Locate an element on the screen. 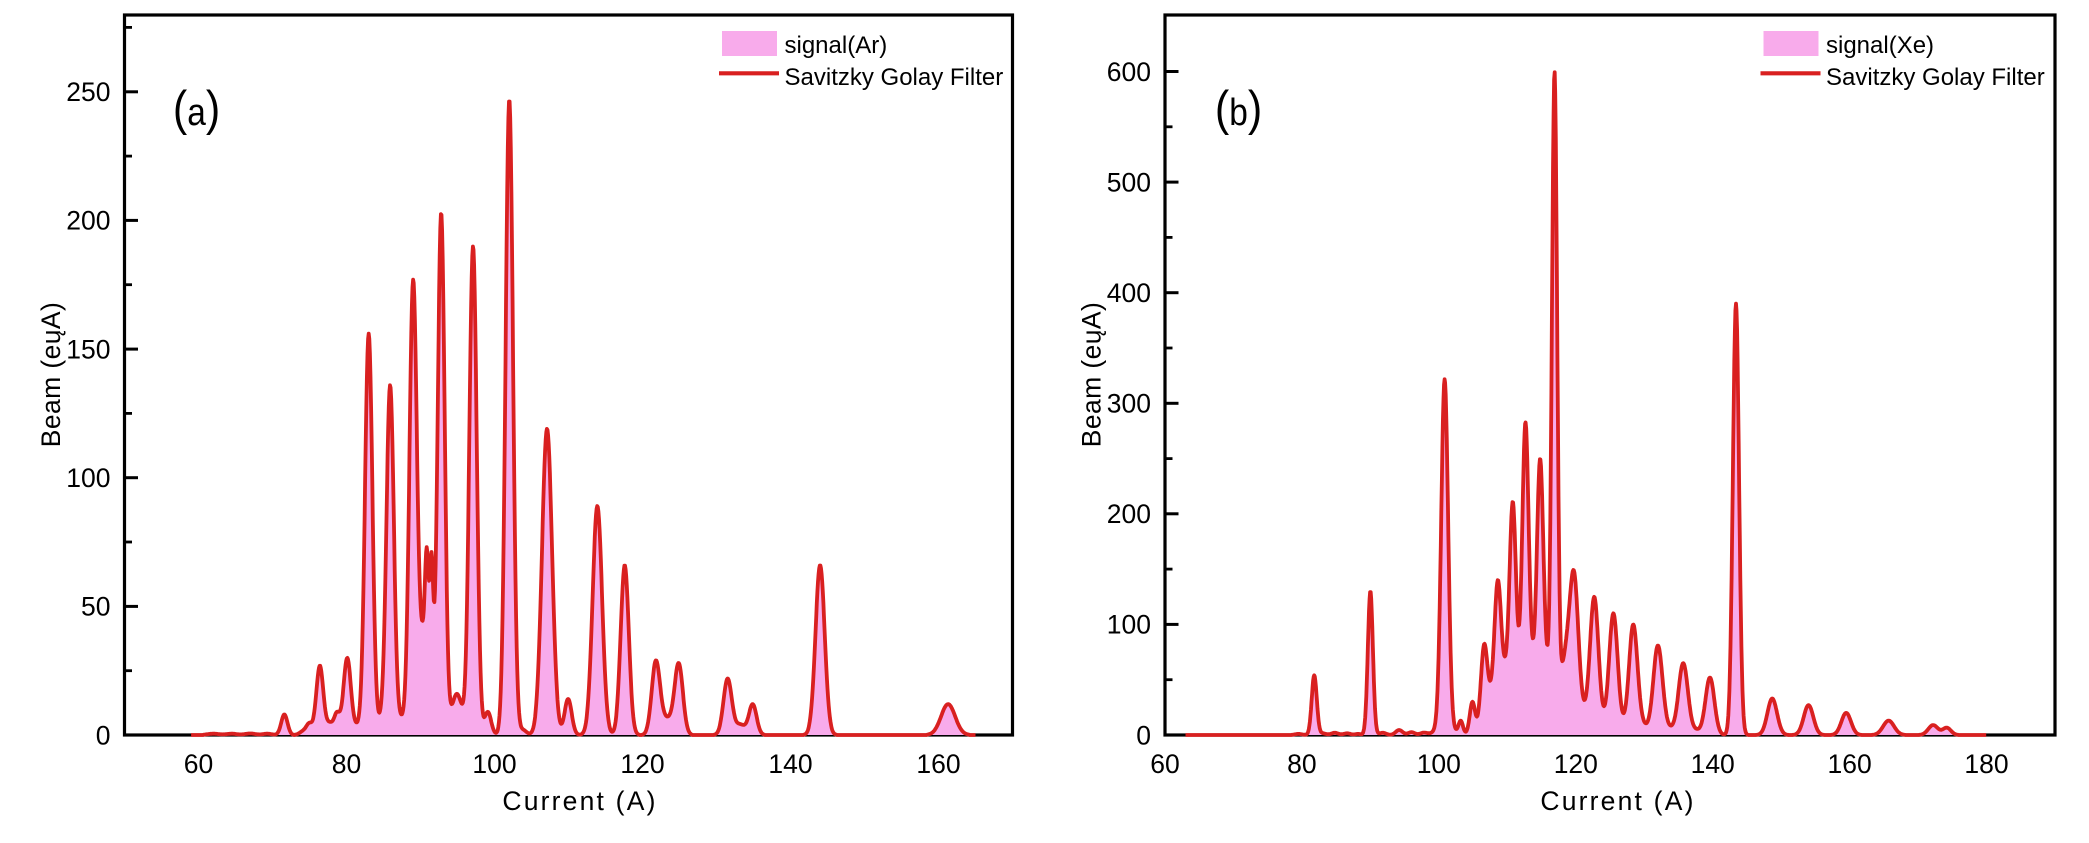  svg-text: 300 is located at coordinates (1129, 404).